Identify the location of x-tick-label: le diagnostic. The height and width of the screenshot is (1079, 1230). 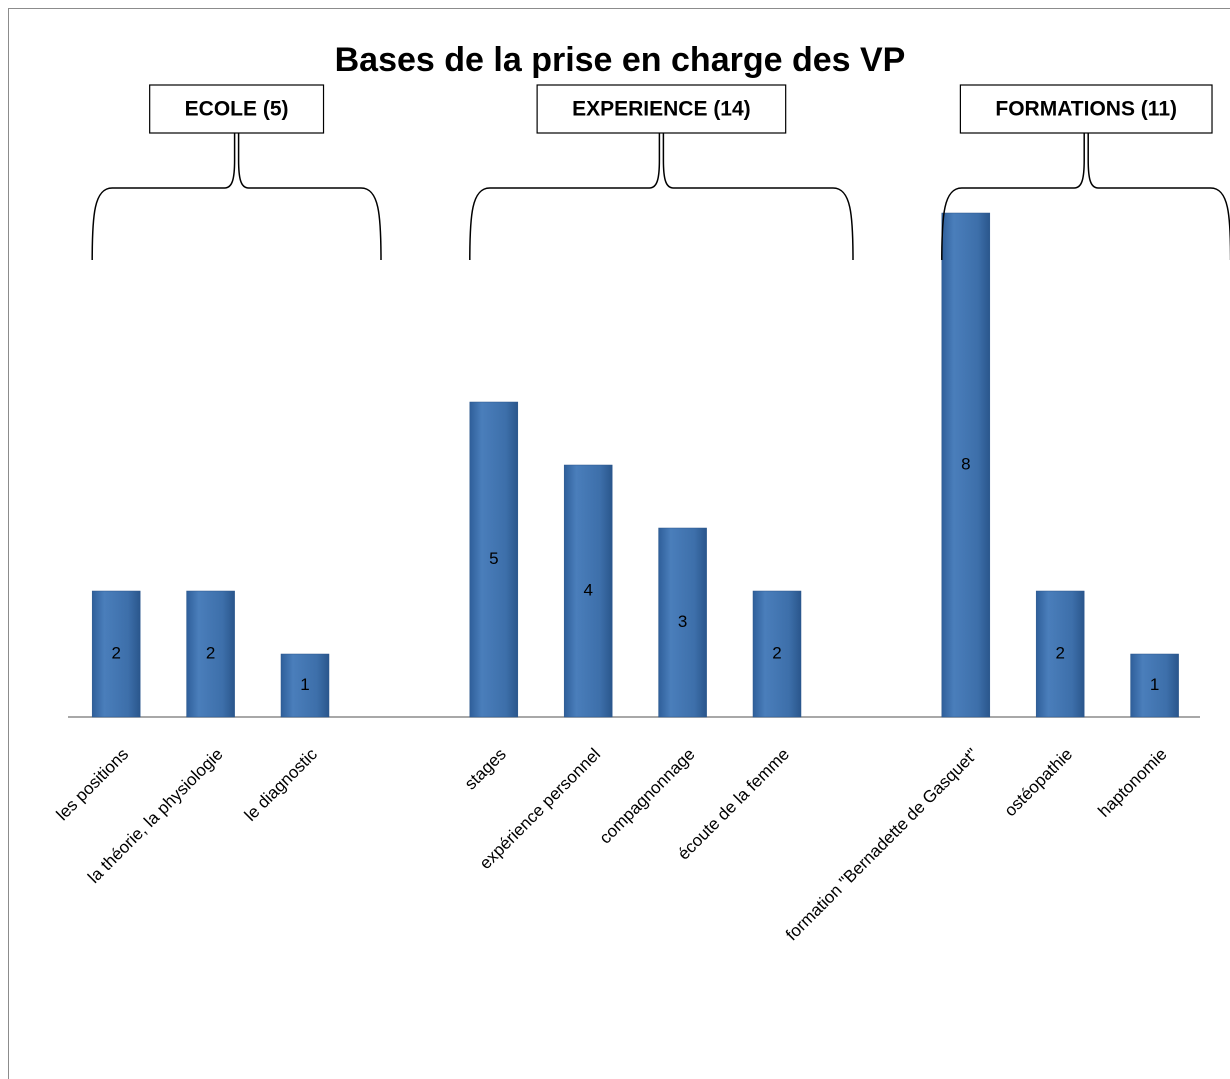
(281, 784).